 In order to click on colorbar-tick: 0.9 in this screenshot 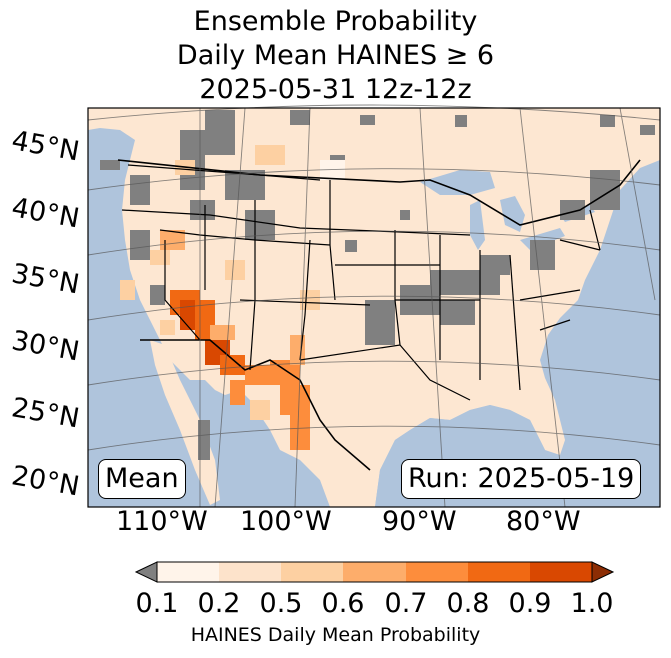, I will do `click(530, 603)`.